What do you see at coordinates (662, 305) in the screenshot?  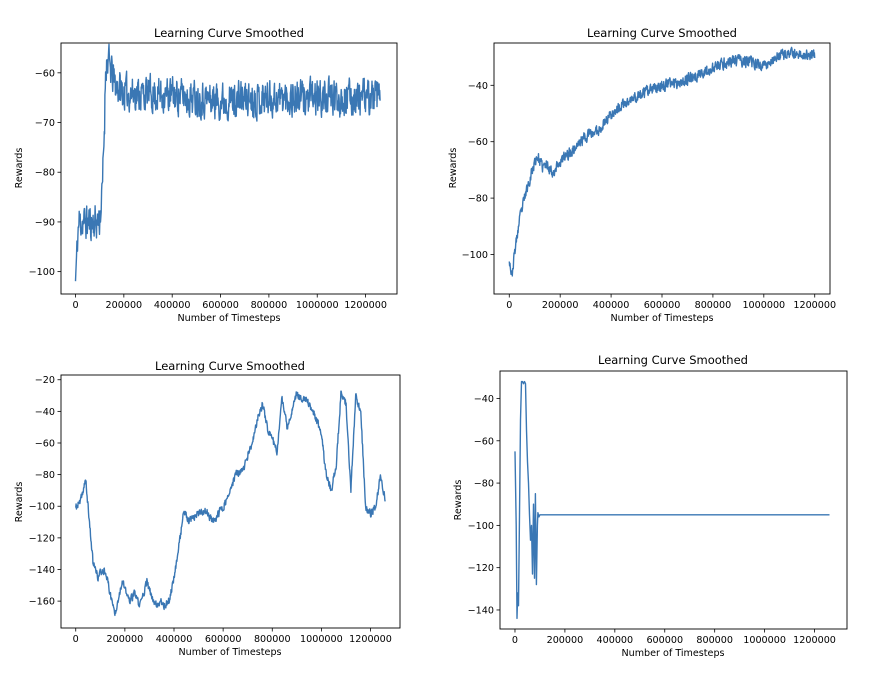 I see `subplot-2-xtick-label: 600000` at bounding box center [662, 305].